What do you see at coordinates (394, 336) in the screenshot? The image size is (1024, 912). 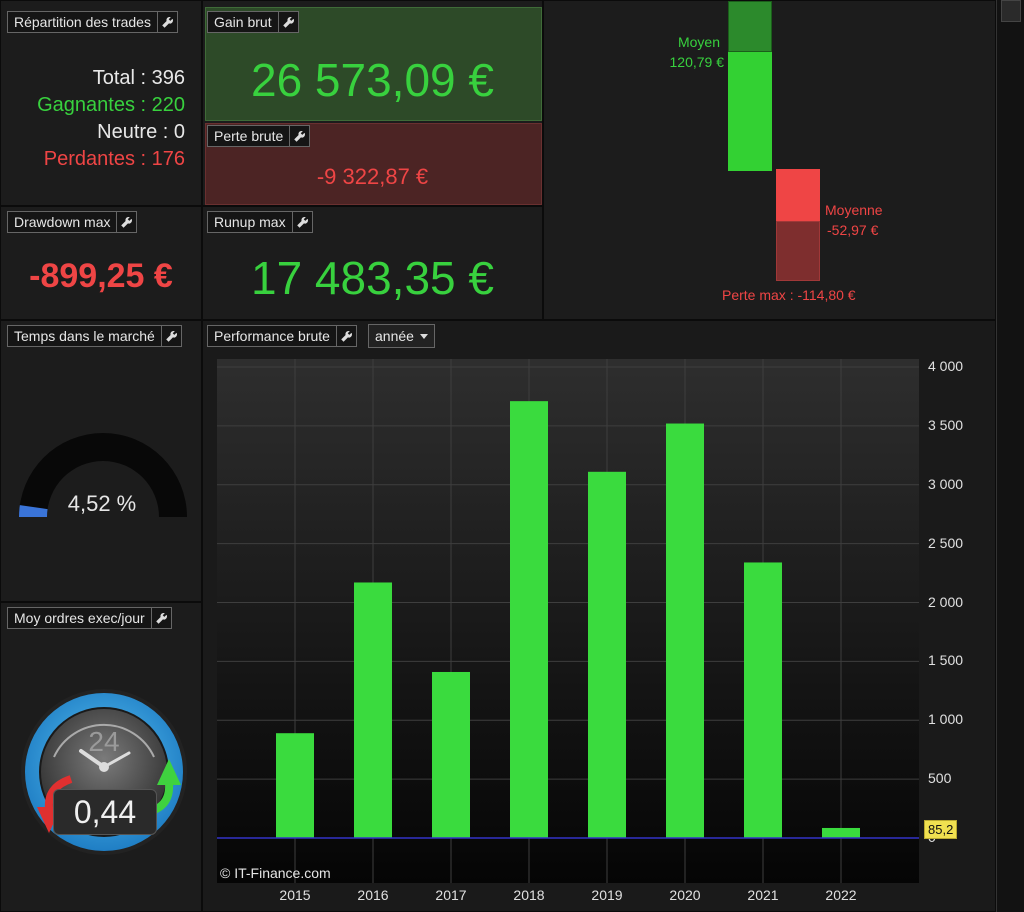 I see `period-select-value: année` at bounding box center [394, 336].